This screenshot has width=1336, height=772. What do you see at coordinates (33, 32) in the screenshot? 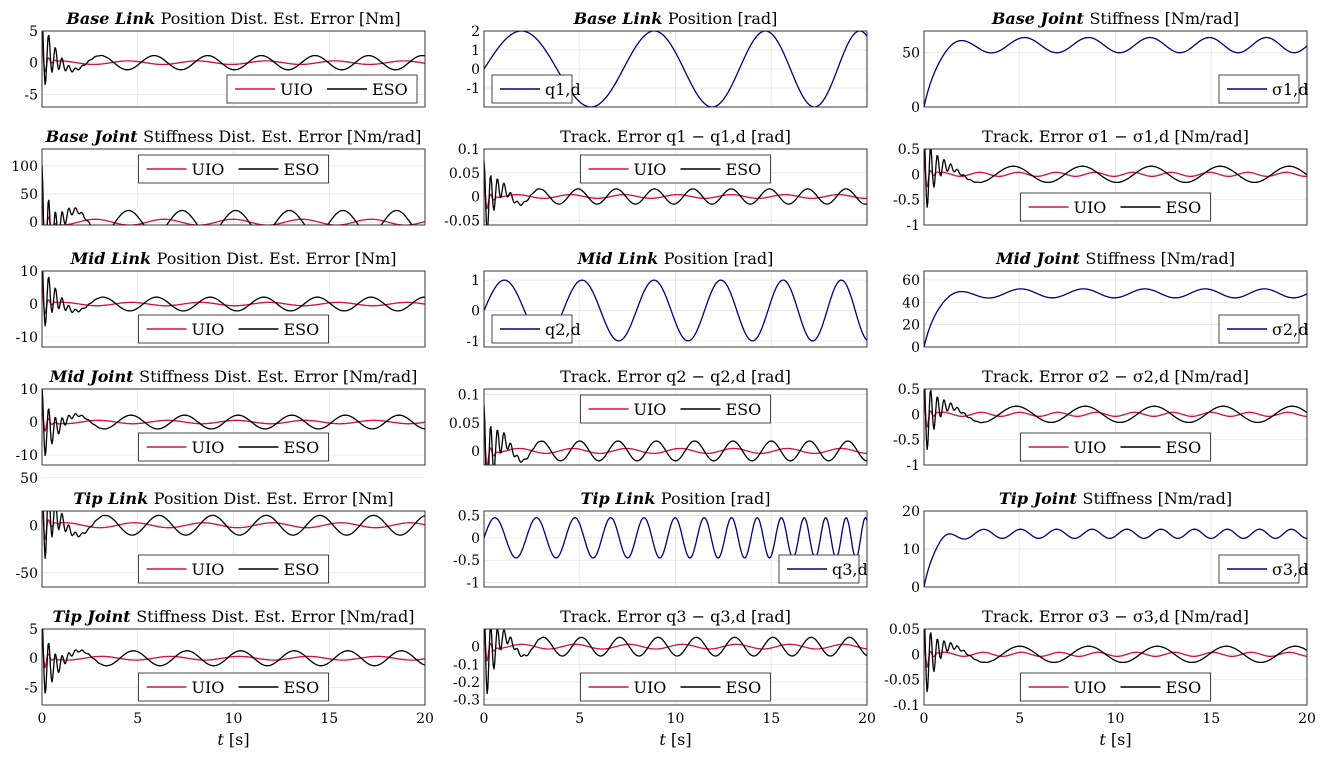
I see `y-tick-label: 5` at bounding box center [33, 32].